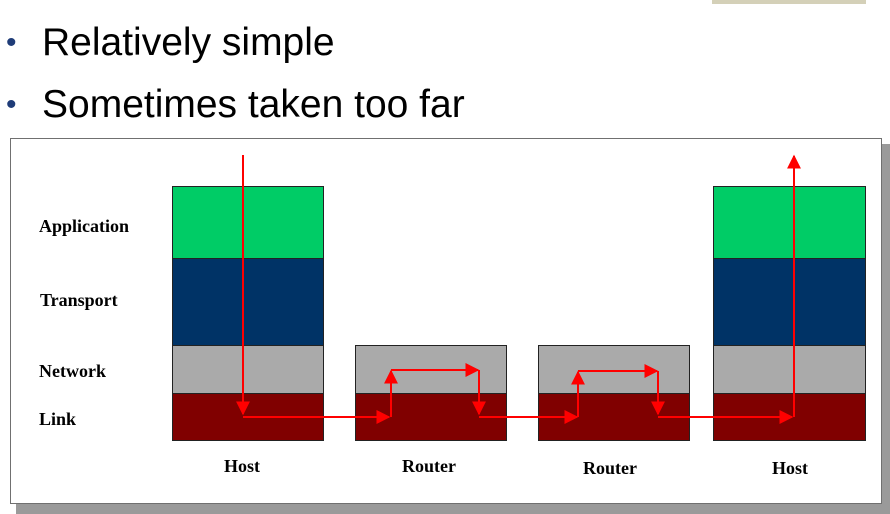 The height and width of the screenshot is (514, 890). I want to click on router2-network-layer, so click(614, 369).